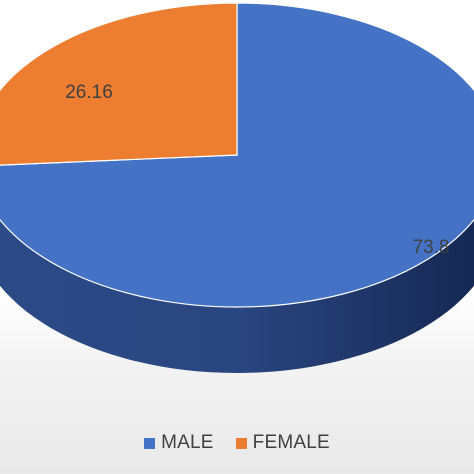 Image resolution: width=474 pixels, height=474 pixels. Describe the element at coordinates (291, 442) in the screenshot. I see `legend-label-female: FEMALE` at that location.